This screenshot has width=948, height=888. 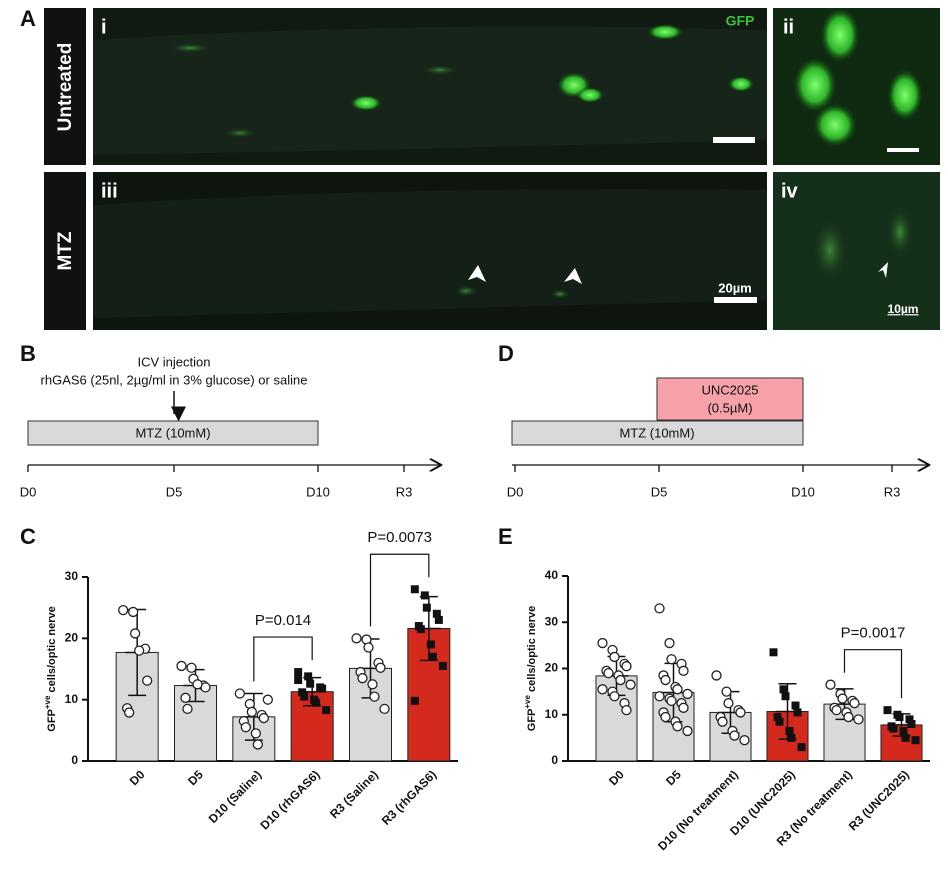 What do you see at coordinates (616, 777) in the screenshot?
I see `x-tick-label: D0` at bounding box center [616, 777].